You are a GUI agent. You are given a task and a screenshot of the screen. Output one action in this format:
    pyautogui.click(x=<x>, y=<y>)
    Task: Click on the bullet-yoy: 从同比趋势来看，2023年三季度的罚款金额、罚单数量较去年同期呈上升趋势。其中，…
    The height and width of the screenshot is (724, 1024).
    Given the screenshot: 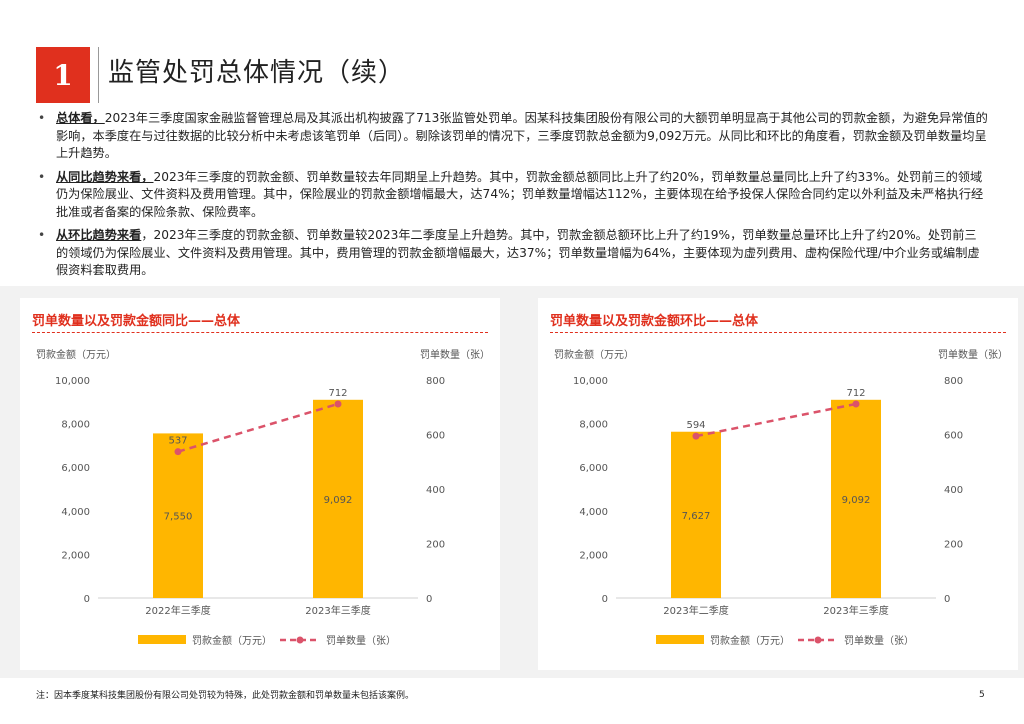 What is the action you would take?
    pyautogui.click(x=512, y=195)
    